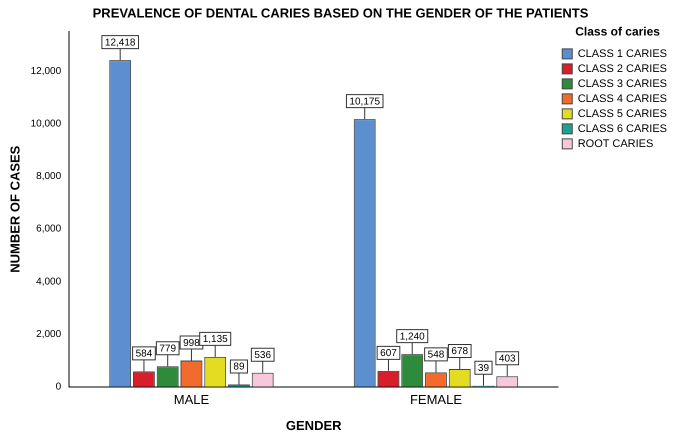 This screenshot has width=681, height=442. What do you see at coordinates (46, 124) in the screenshot?
I see `y-tick-label: 10,000` at bounding box center [46, 124].